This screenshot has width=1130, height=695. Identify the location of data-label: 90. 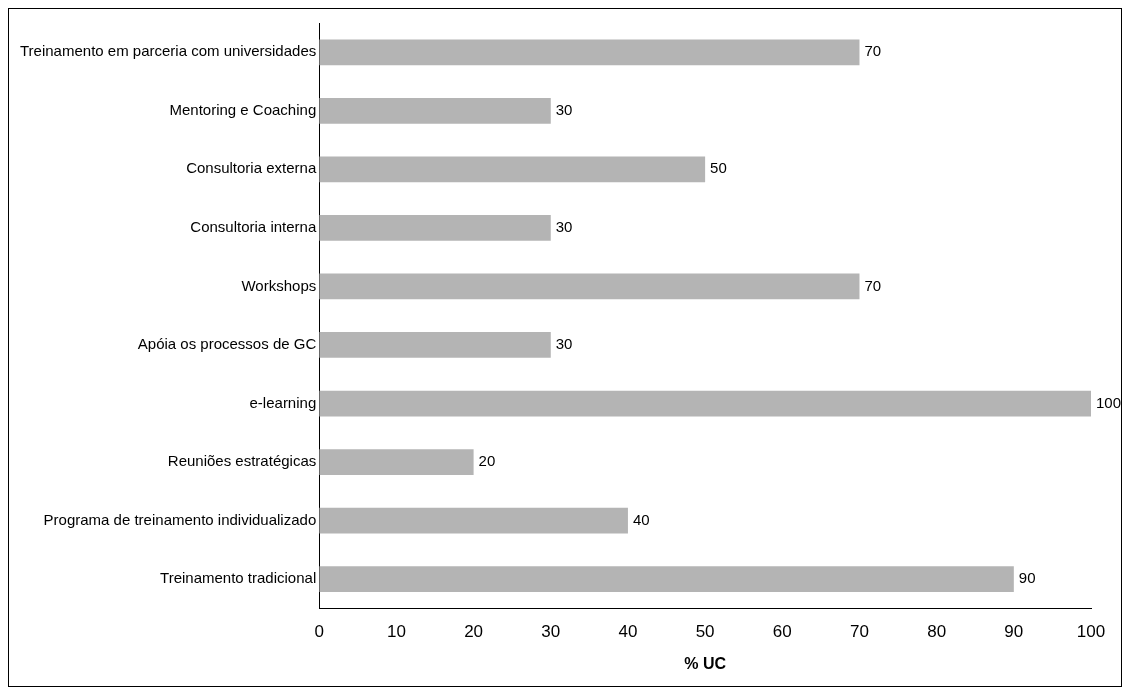
(1027, 578).